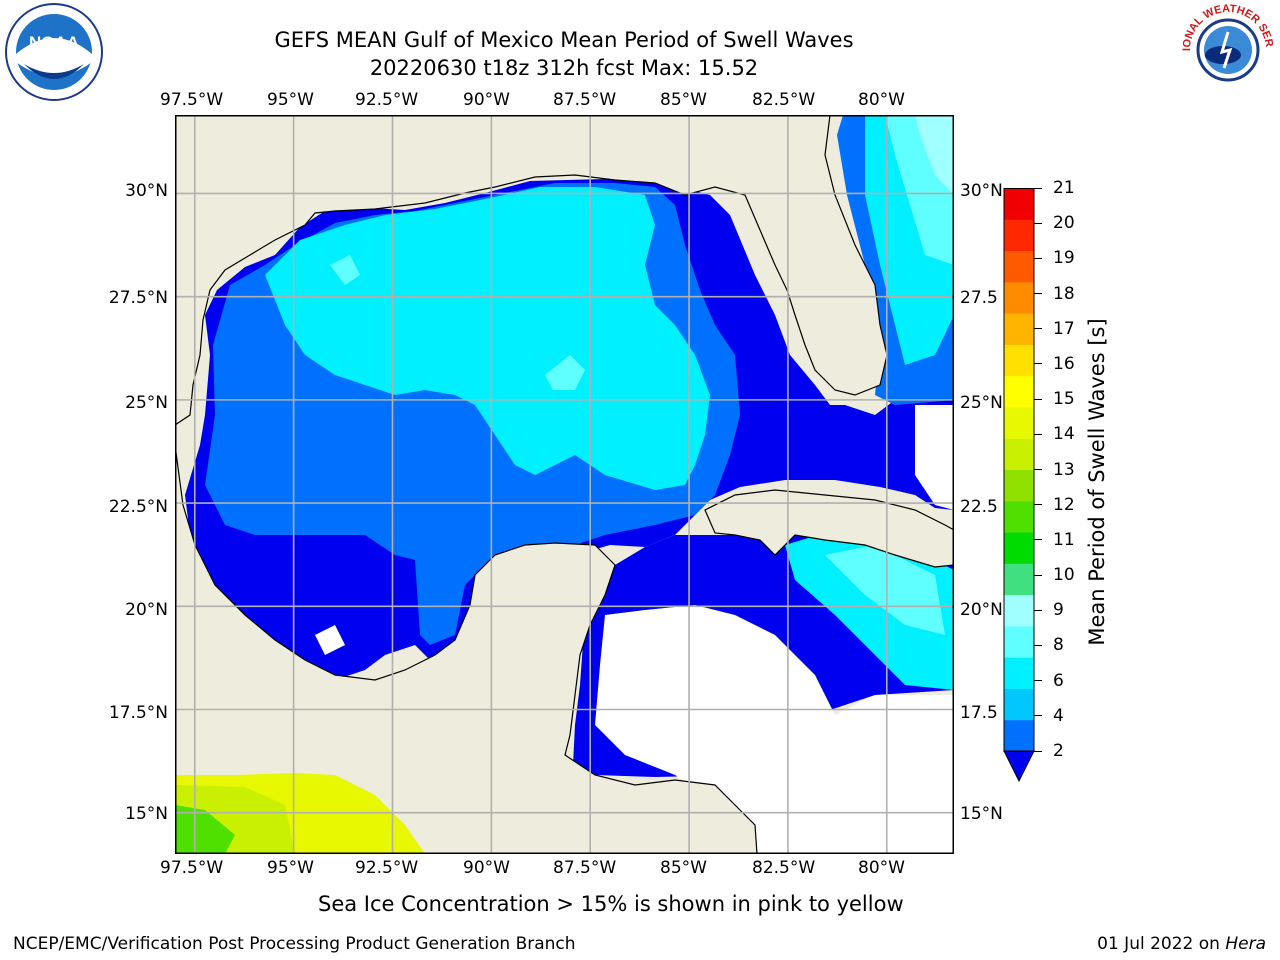  What do you see at coordinates (934, 457) in the screenshot?
I see `no-data-region-b` at bounding box center [934, 457].